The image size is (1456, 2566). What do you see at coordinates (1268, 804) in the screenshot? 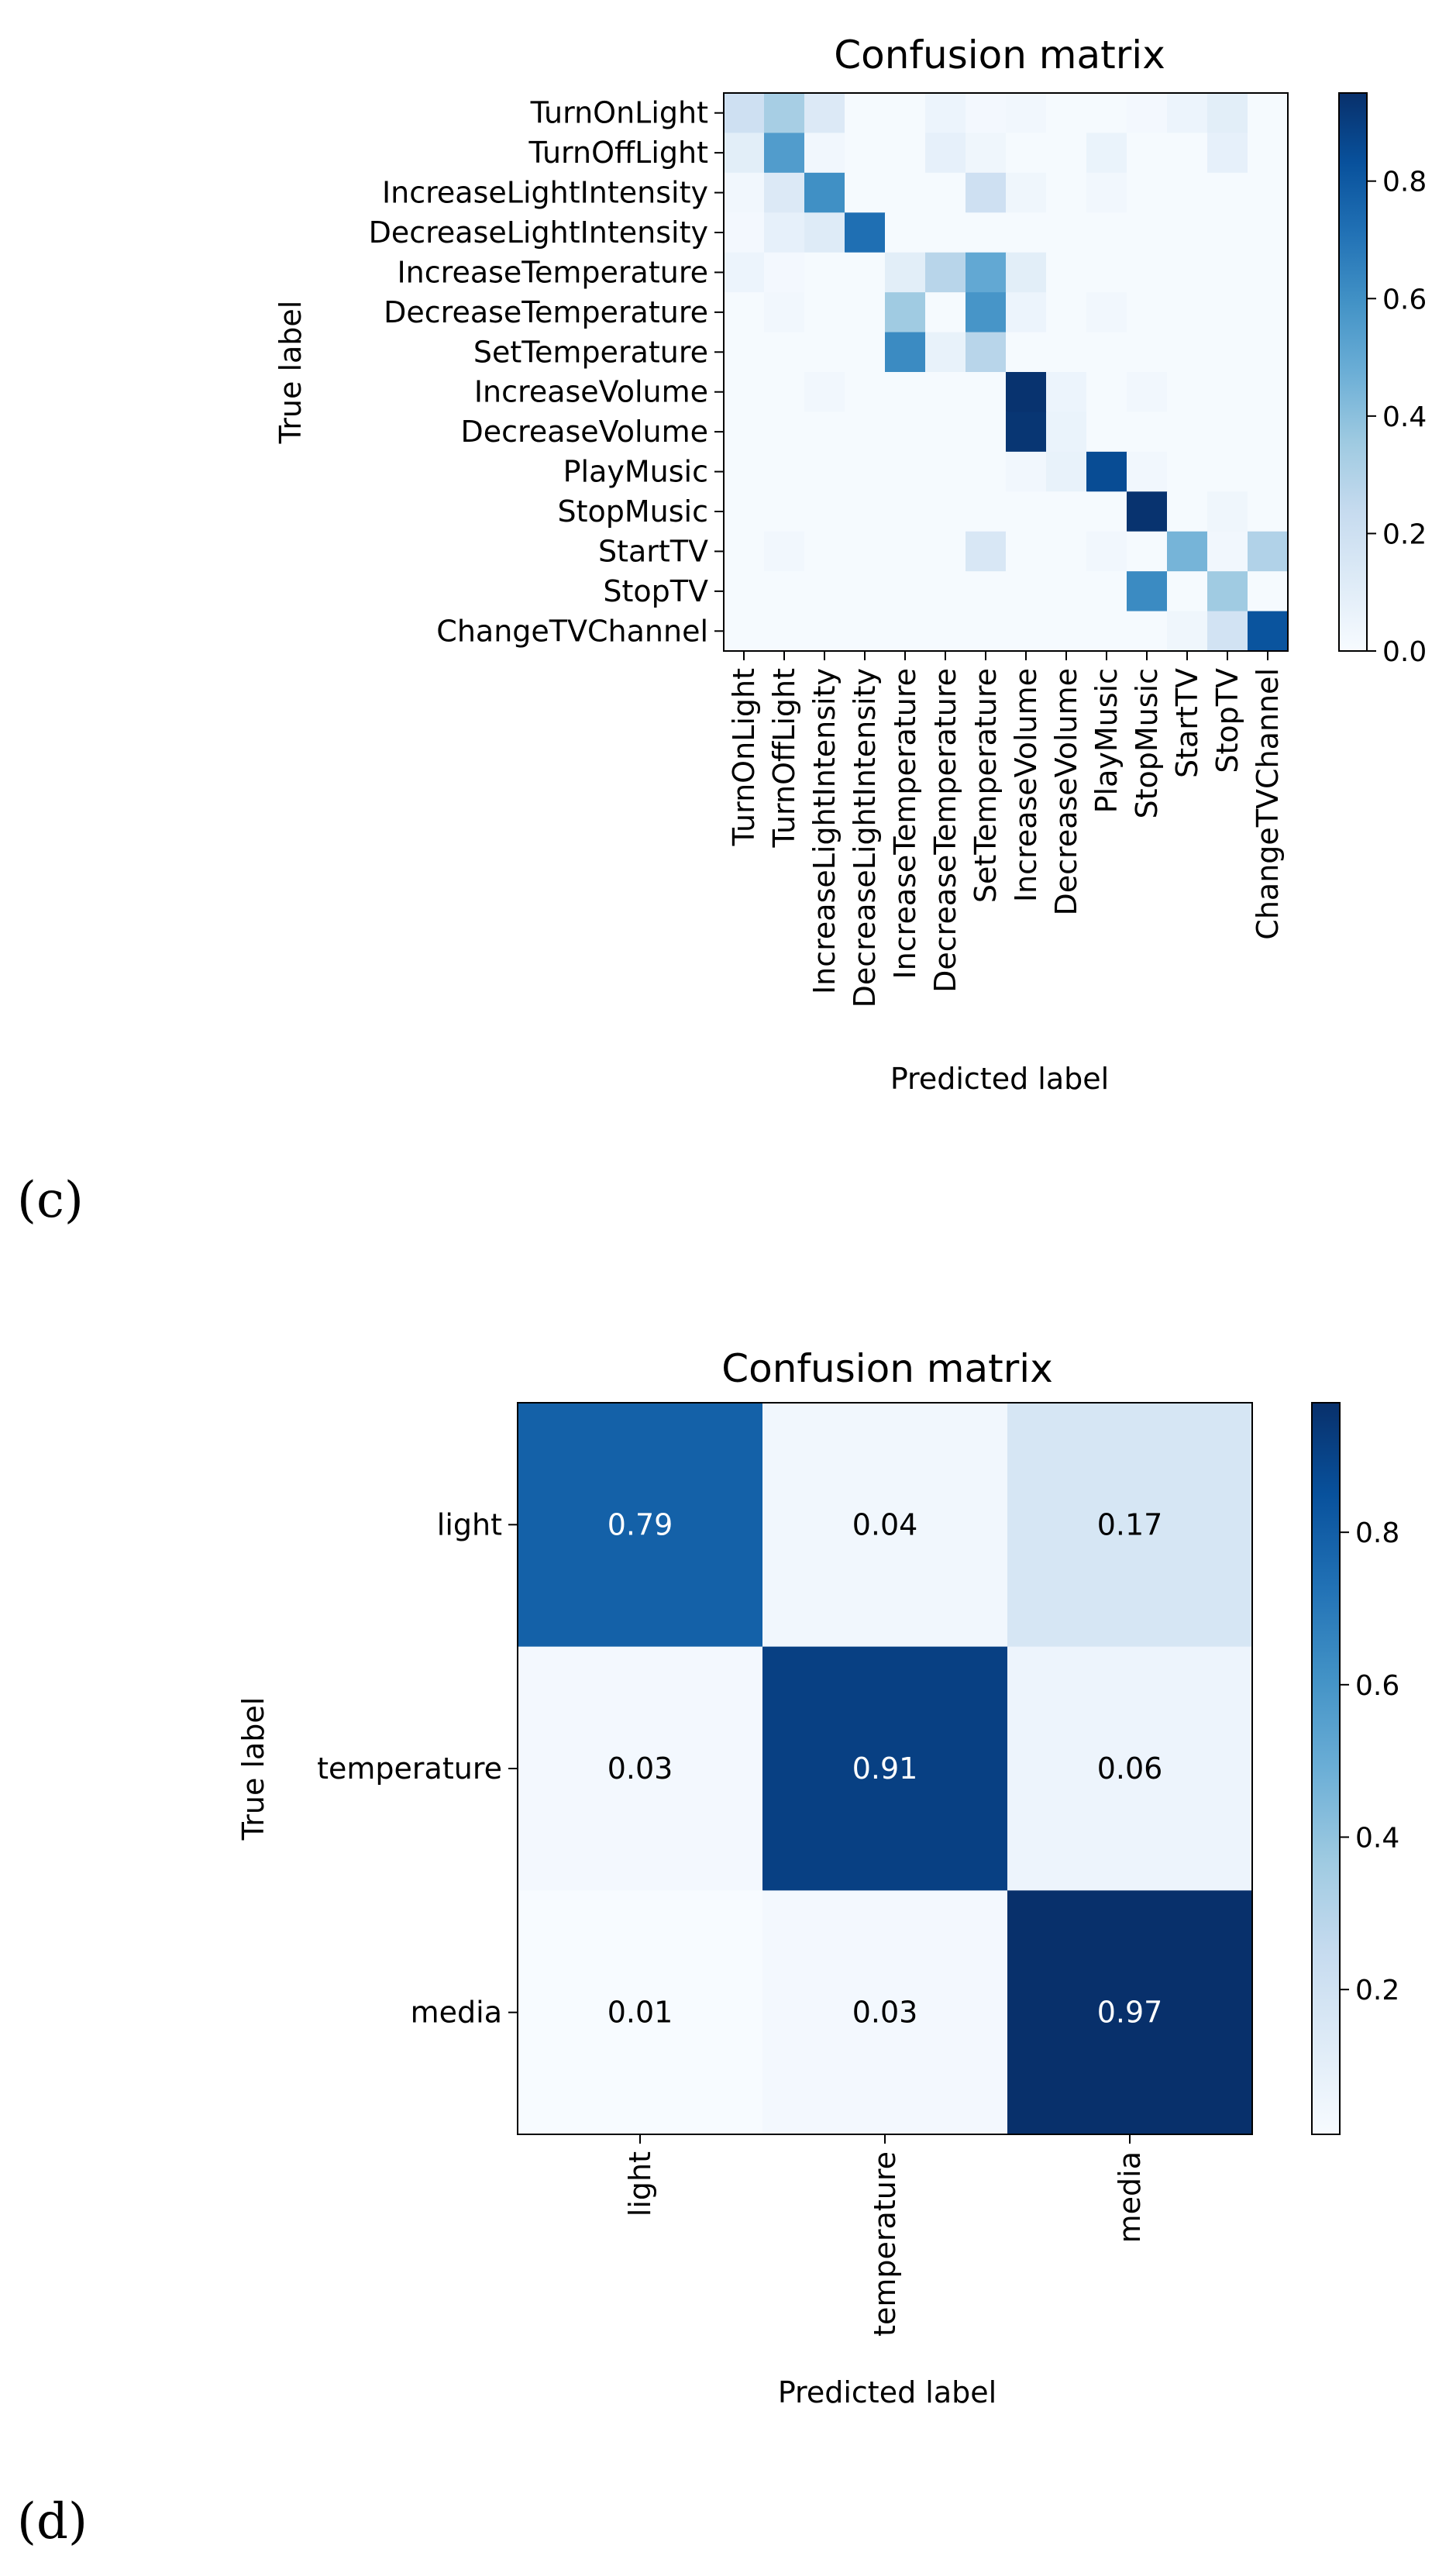
I see `x-tick-label: ChangeTVChannel` at bounding box center [1268, 804].